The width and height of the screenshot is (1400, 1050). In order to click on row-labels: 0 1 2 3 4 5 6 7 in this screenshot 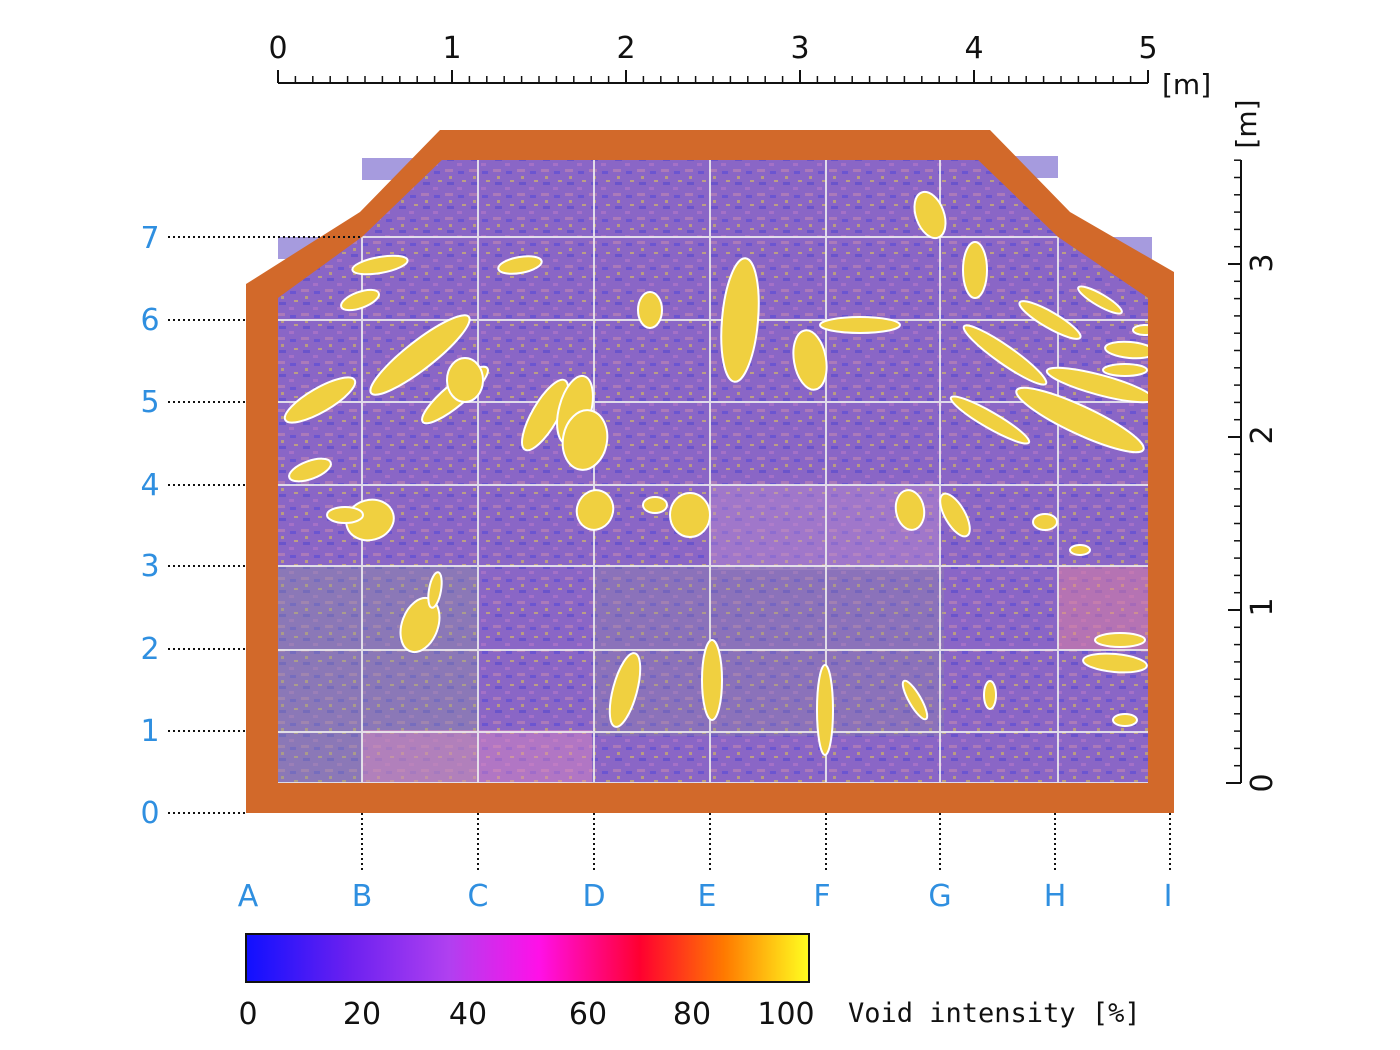, I will do `click(251, 526)`.